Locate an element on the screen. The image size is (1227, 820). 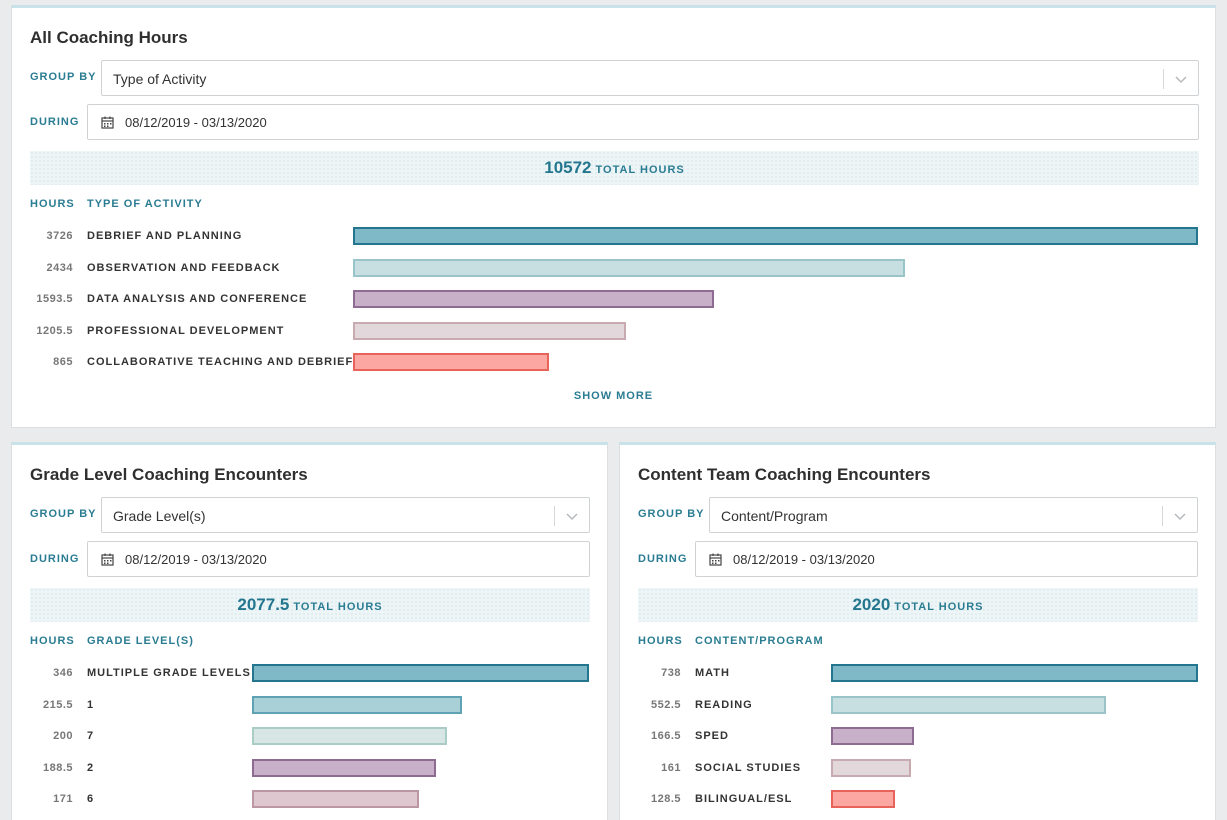
chart-row: 166.5 SPED is located at coordinates (917, 737).